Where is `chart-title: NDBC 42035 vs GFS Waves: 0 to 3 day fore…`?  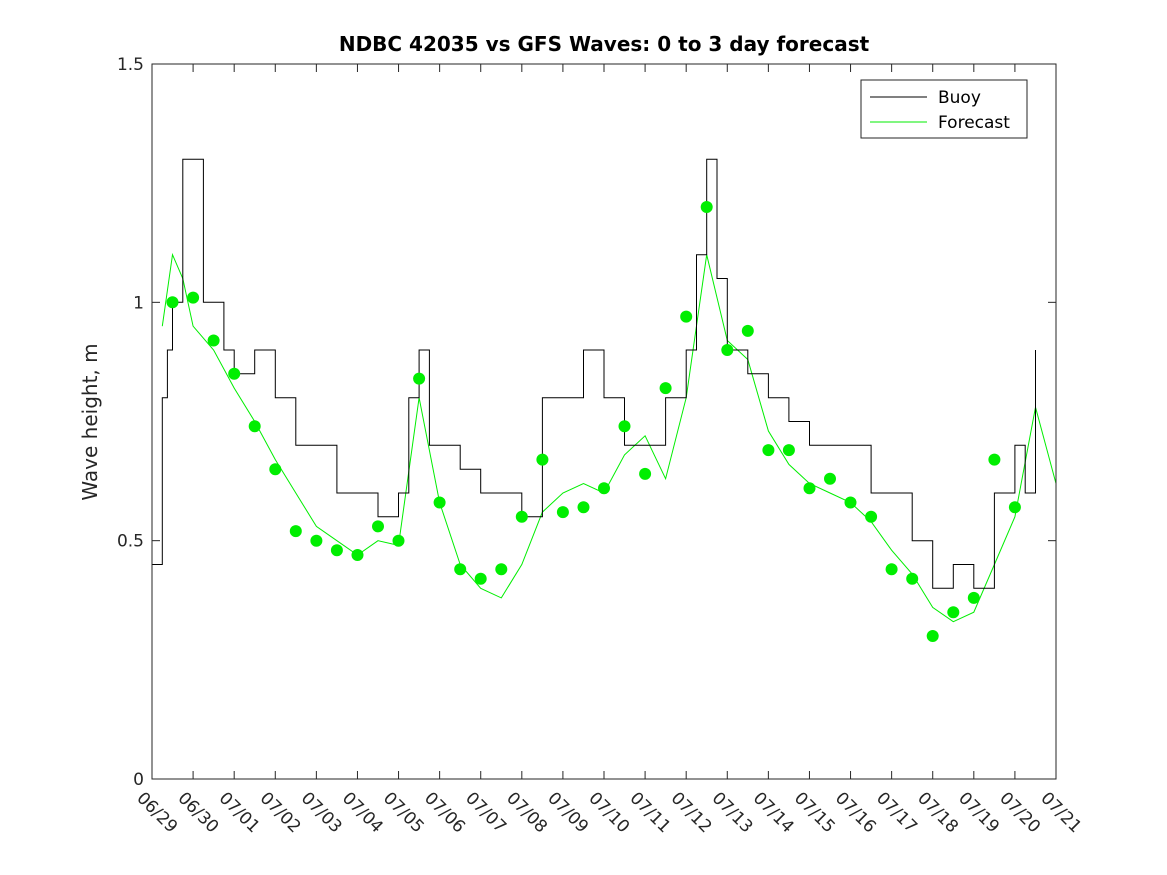
chart-title: NDBC 42035 vs GFS Waves: 0 to 3 day fore… is located at coordinates (604, 44).